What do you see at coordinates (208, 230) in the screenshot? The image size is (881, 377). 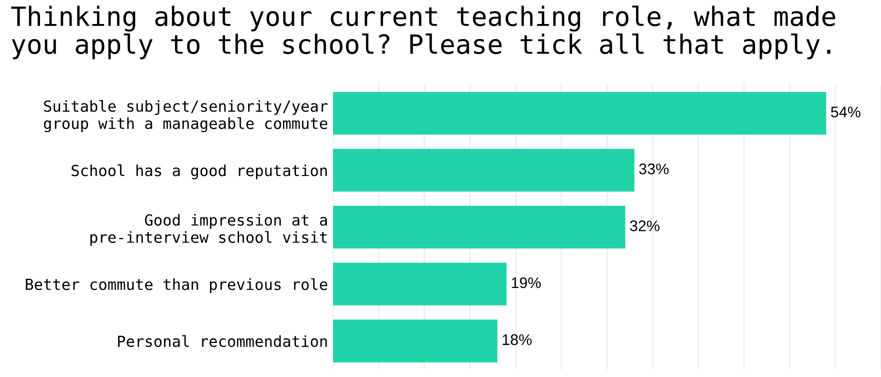 I see `y-tick-label: Good impression at a pre-interview school visit` at bounding box center [208, 230].